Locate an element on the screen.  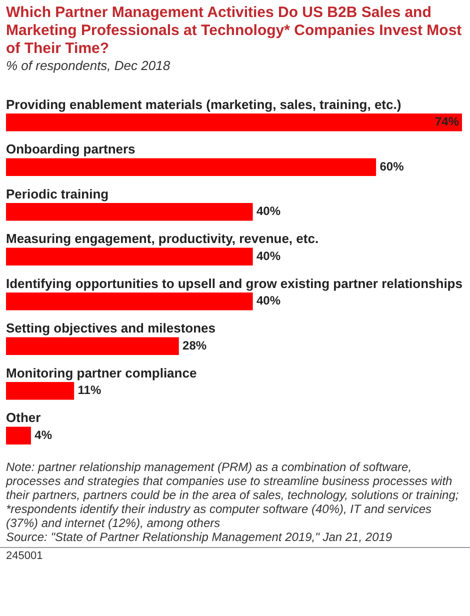
y-tick-label: Setting objectives and milestones is located at coordinates (111, 328).